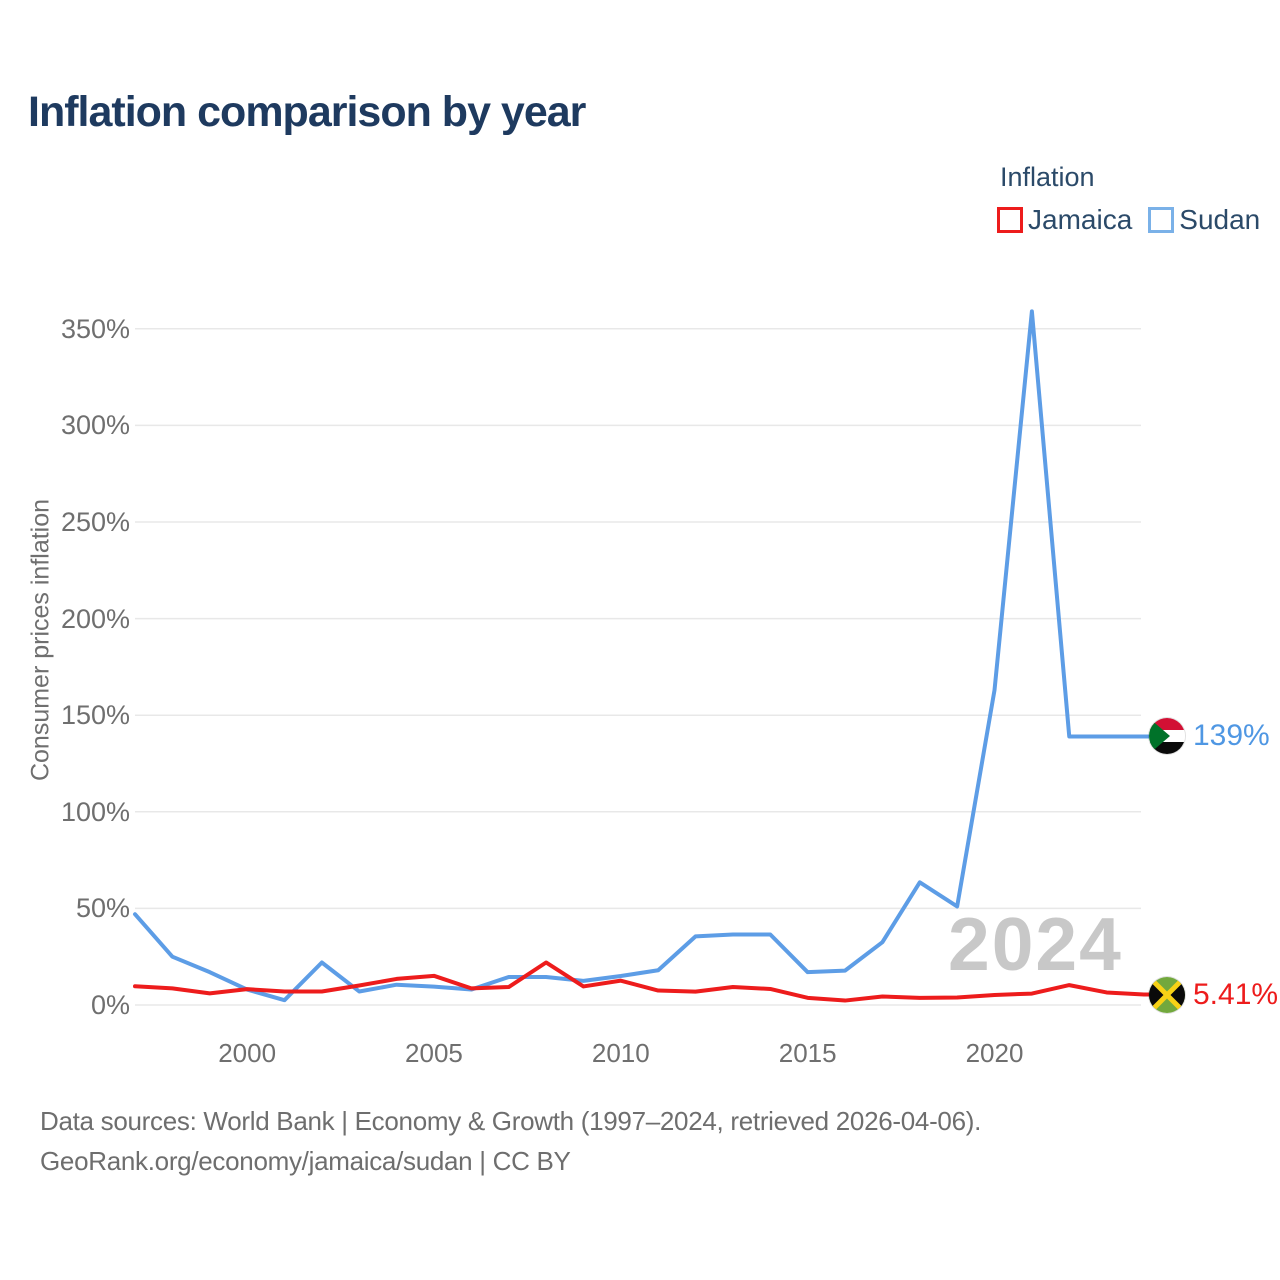  Describe the element at coordinates (102, 908) in the screenshot. I see `y-tick-label: 50%` at that location.